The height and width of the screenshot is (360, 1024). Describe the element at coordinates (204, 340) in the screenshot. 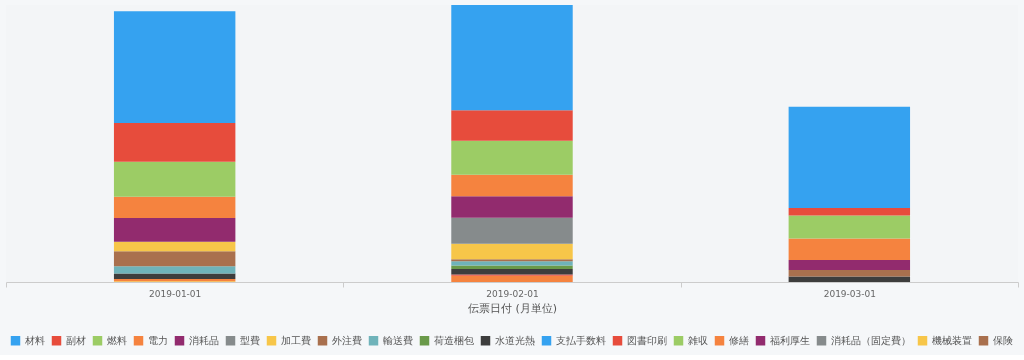

I see `legend-label: 消耗品` at that location.